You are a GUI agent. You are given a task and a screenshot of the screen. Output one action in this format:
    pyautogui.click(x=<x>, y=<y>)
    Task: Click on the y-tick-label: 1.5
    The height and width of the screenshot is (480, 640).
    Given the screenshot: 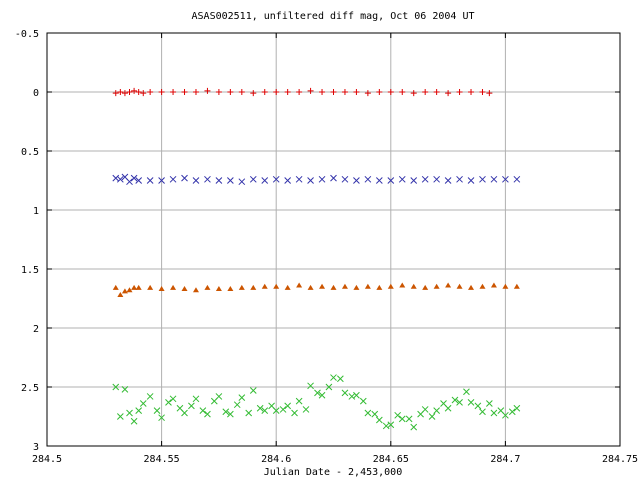 What is the action you would take?
    pyautogui.click(x=30, y=270)
    